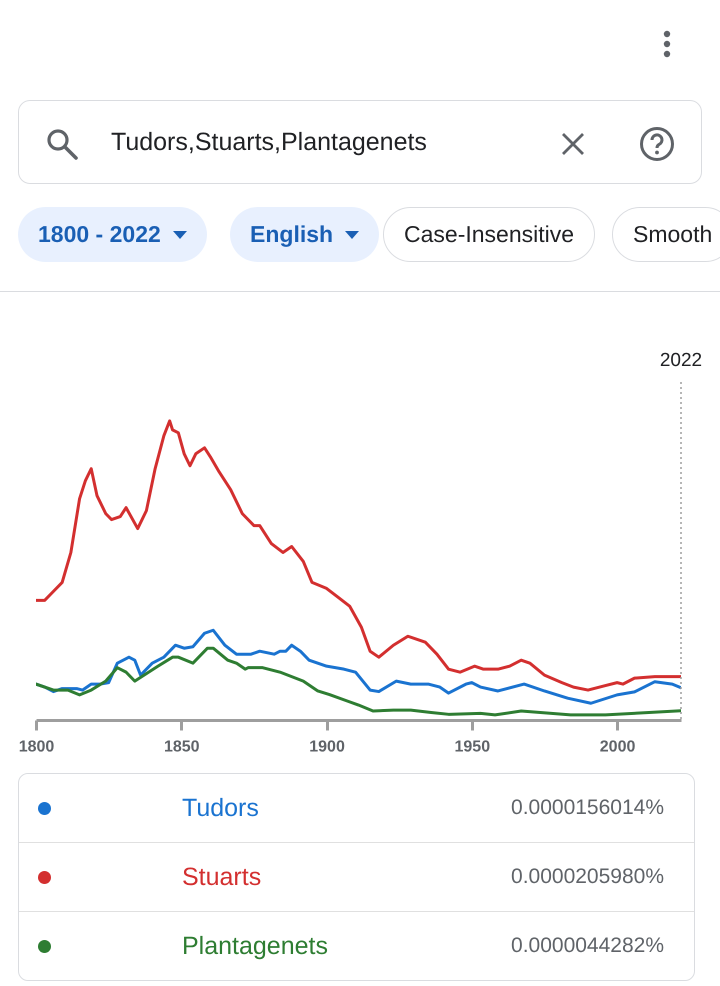 This screenshot has width=720, height=986. What do you see at coordinates (472, 747) in the screenshot?
I see `x-tick-label: 1950` at bounding box center [472, 747].